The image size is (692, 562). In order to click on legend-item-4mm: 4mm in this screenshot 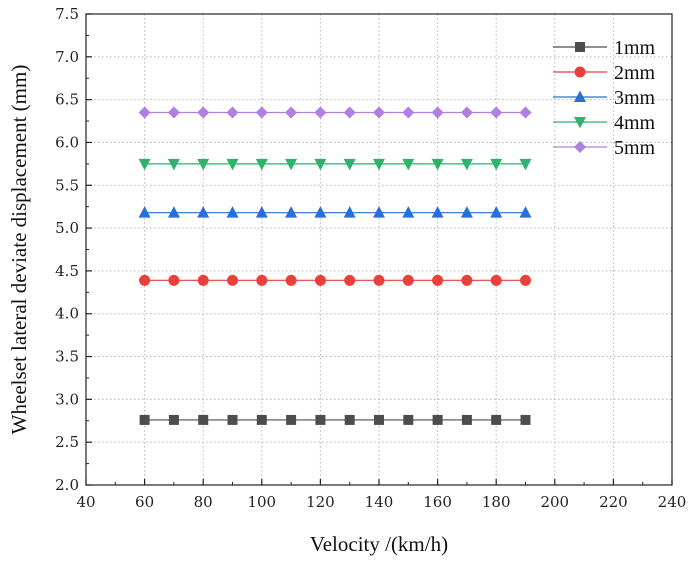, I will do `click(604, 123)`.